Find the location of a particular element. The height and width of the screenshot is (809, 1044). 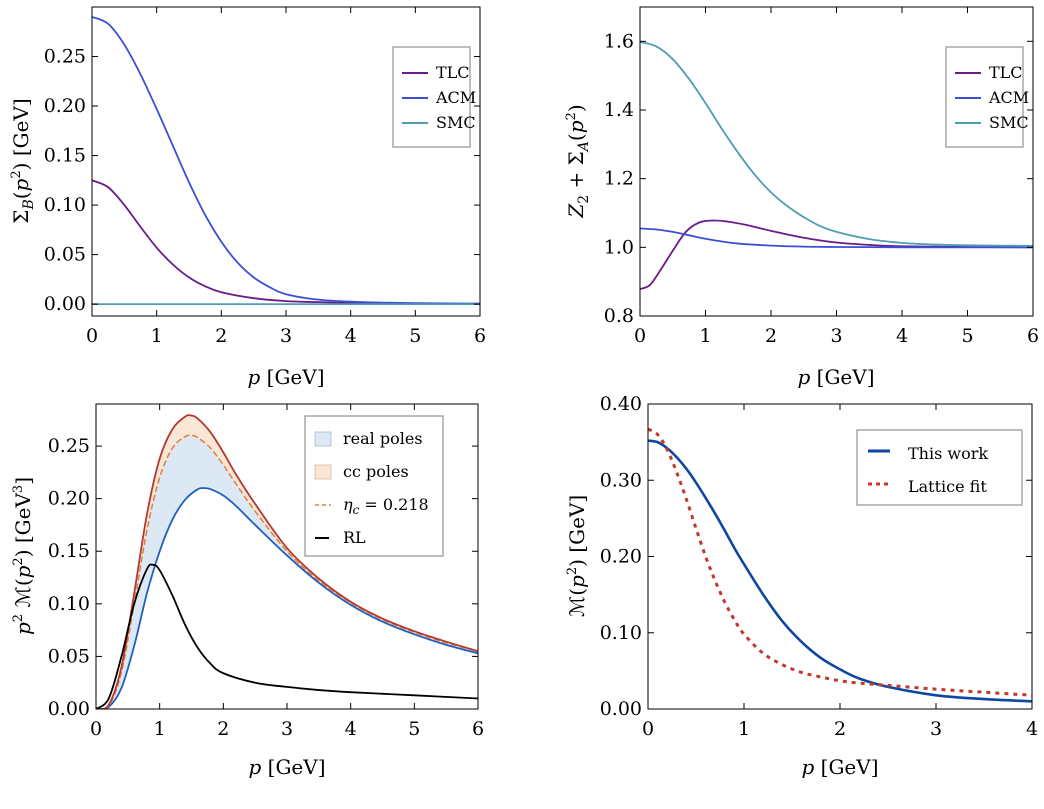

svg-text: ℳ(p2) [GeV] is located at coordinates (577, 556).